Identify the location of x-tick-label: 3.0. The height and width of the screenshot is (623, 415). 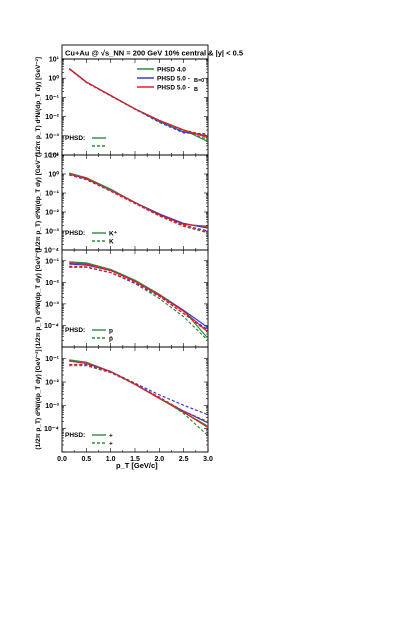
(208, 459).